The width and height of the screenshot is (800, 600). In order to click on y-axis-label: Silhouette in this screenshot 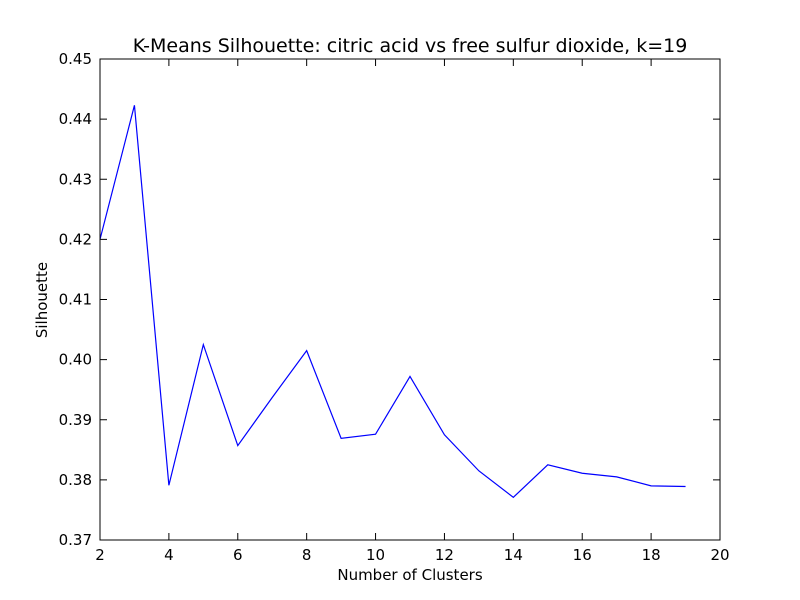, I will do `click(42, 300)`.